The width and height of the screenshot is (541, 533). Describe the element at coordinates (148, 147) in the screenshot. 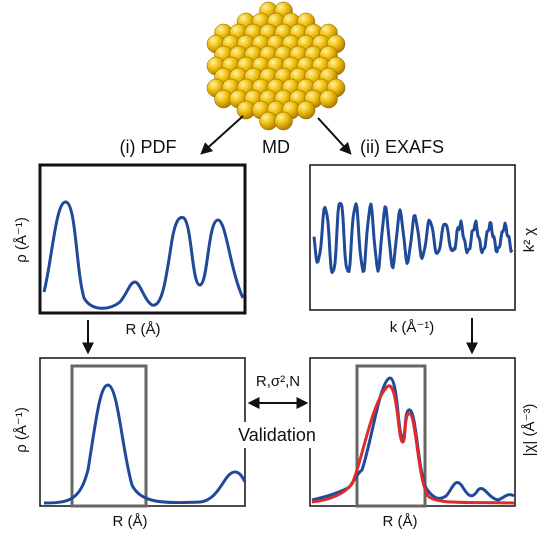

I see `pdf-label: (i) PDF` at that location.